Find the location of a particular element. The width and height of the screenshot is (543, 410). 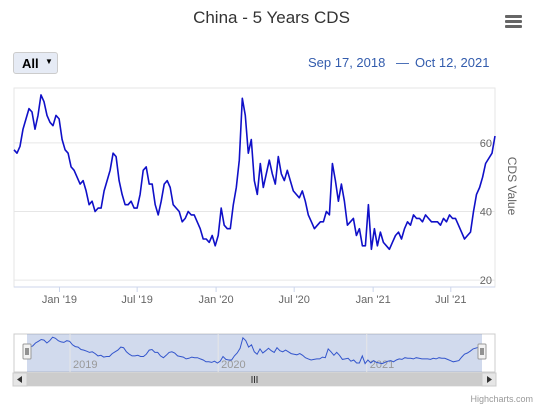

y-axis: 20 40 60 is located at coordinates (486, 212).